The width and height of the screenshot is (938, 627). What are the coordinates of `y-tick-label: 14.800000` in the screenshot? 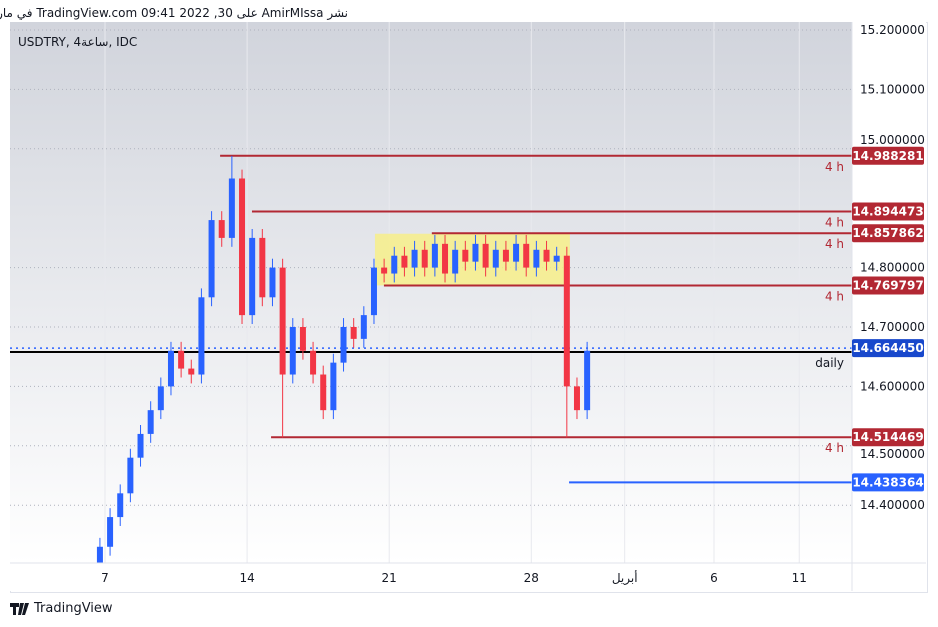 It's located at (892, 268).